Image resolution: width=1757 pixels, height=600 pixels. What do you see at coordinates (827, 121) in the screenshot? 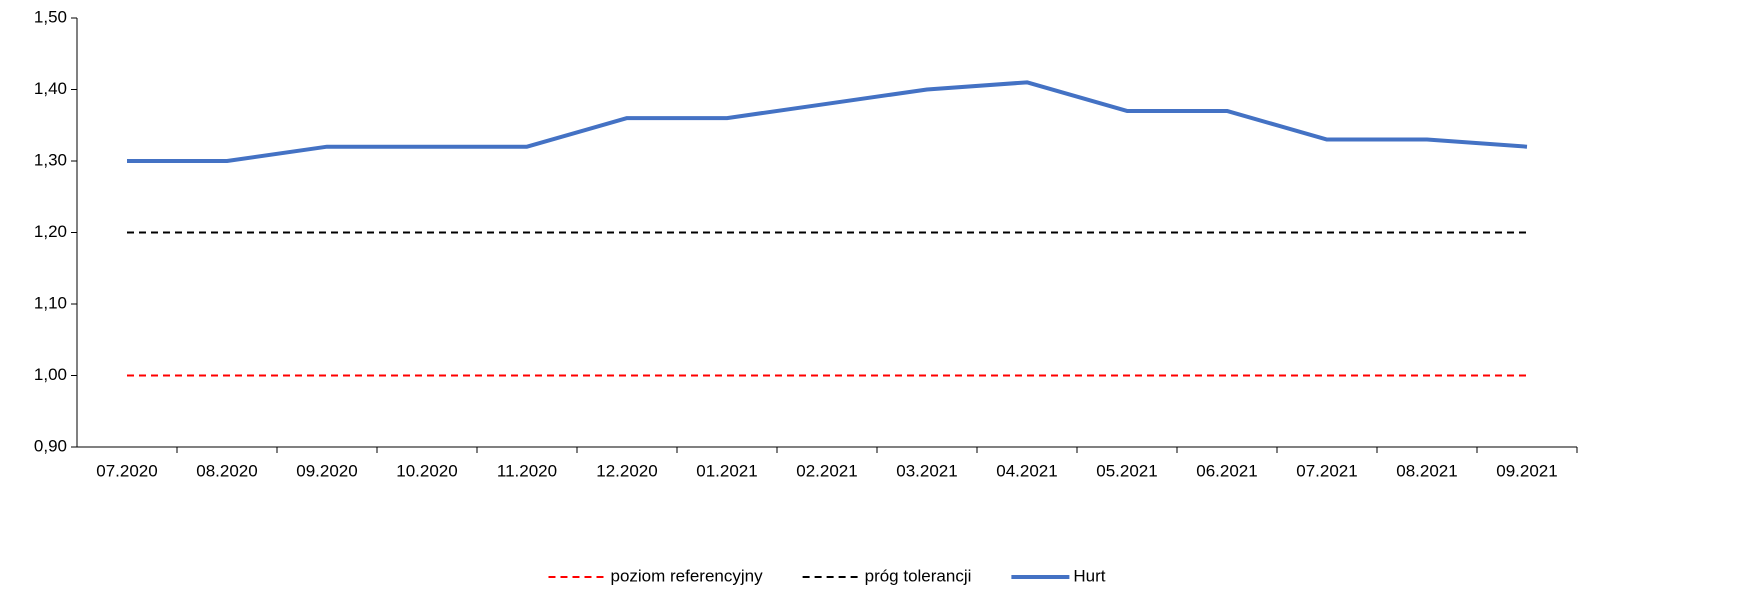
I see `series-line` at bounding box center [827, 121].